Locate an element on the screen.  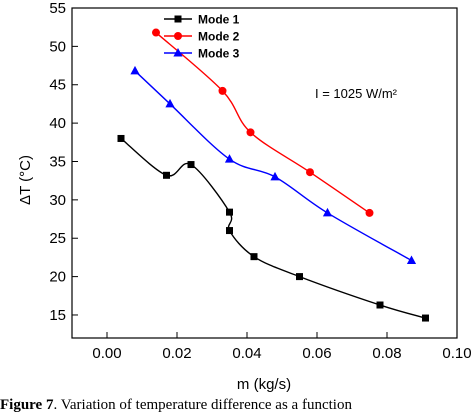
x-tick-label: 0.08 is located at coordinates (386, 353).